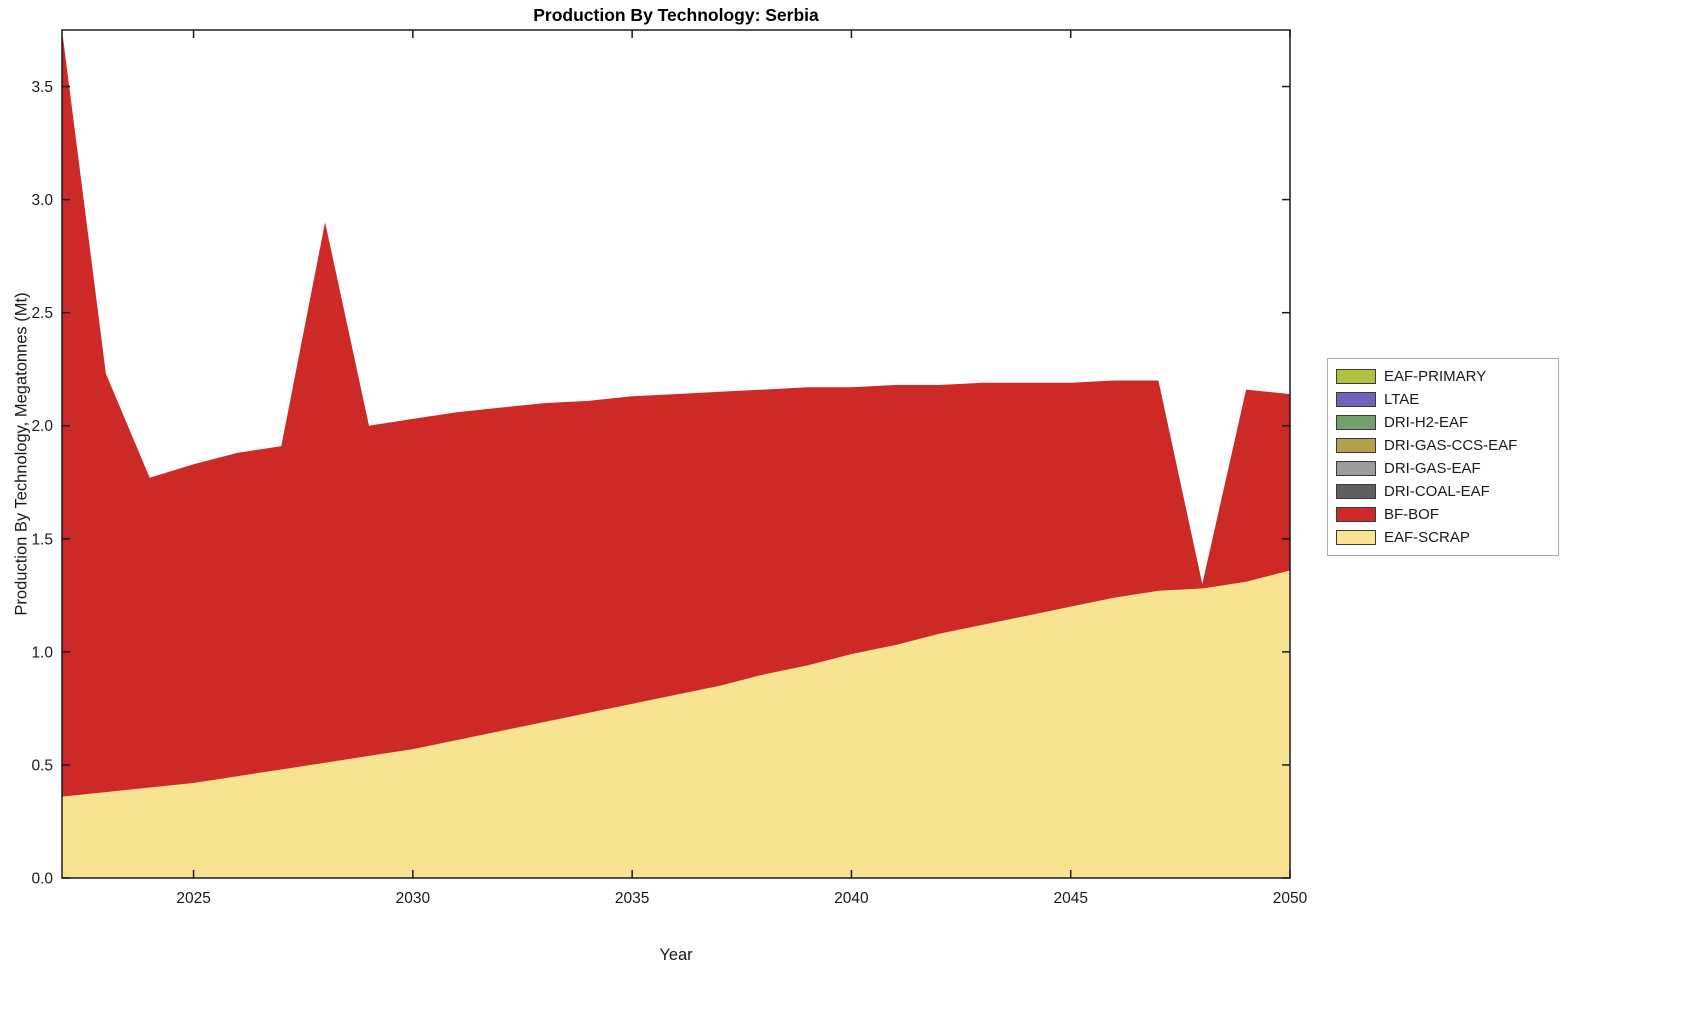 The width and height of the screenshot is (1703, 1021). Describe the element at coordinates (1290, 898) in the screenshot. I see `x-tick-label: 2050` at that location.